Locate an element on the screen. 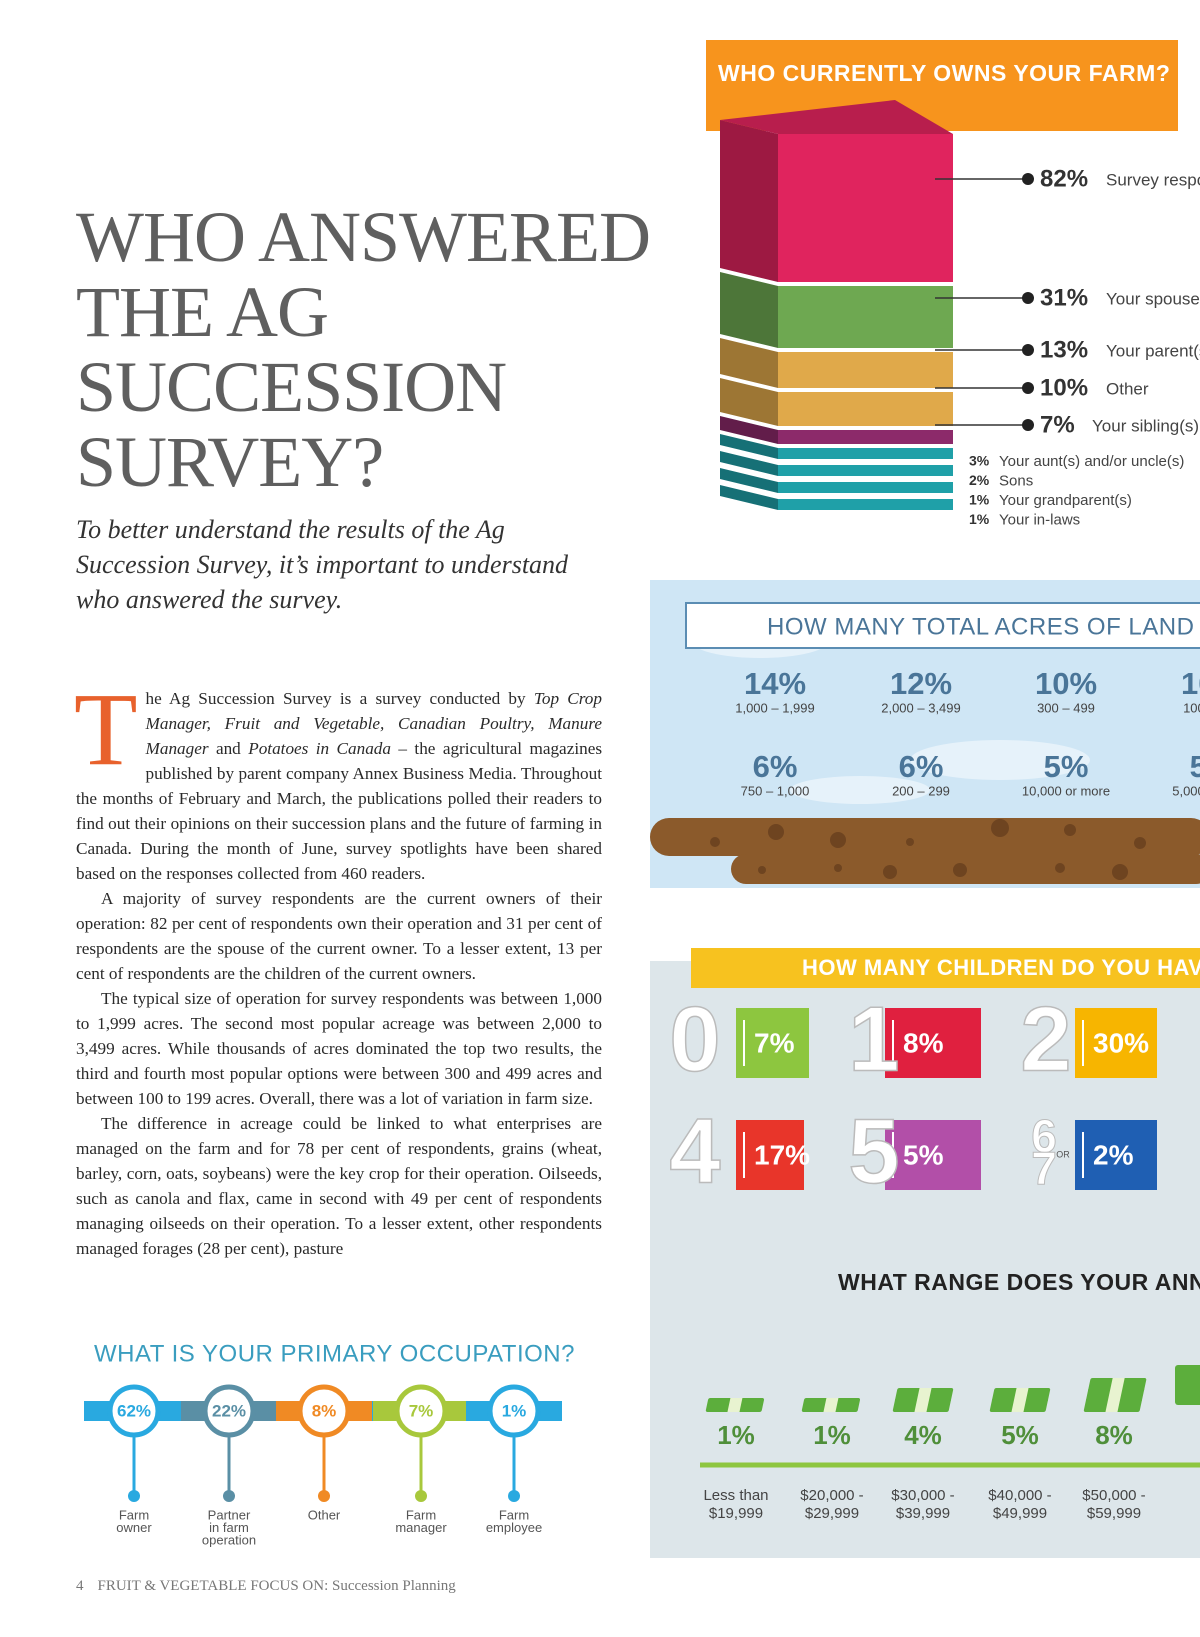 This screenshot has height=1637, width=1200. headline-line: SURVEY? is located at coordinates (230, 462).